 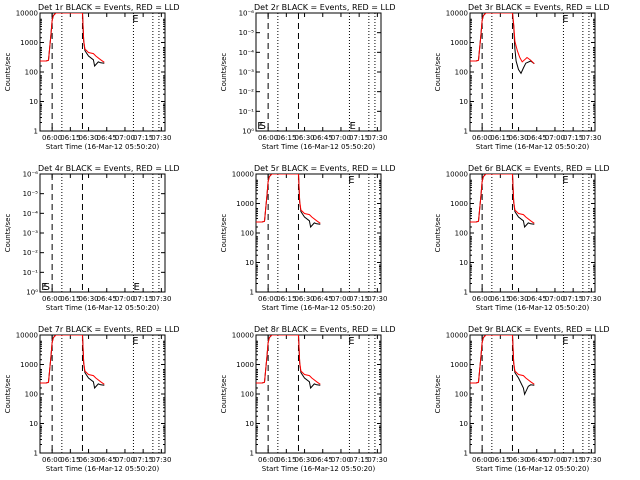 What do you see at coordinates (31, 253) in the screenshot?
I see `y-tick-label: 10⁻²` at bounding box center [31, 253].